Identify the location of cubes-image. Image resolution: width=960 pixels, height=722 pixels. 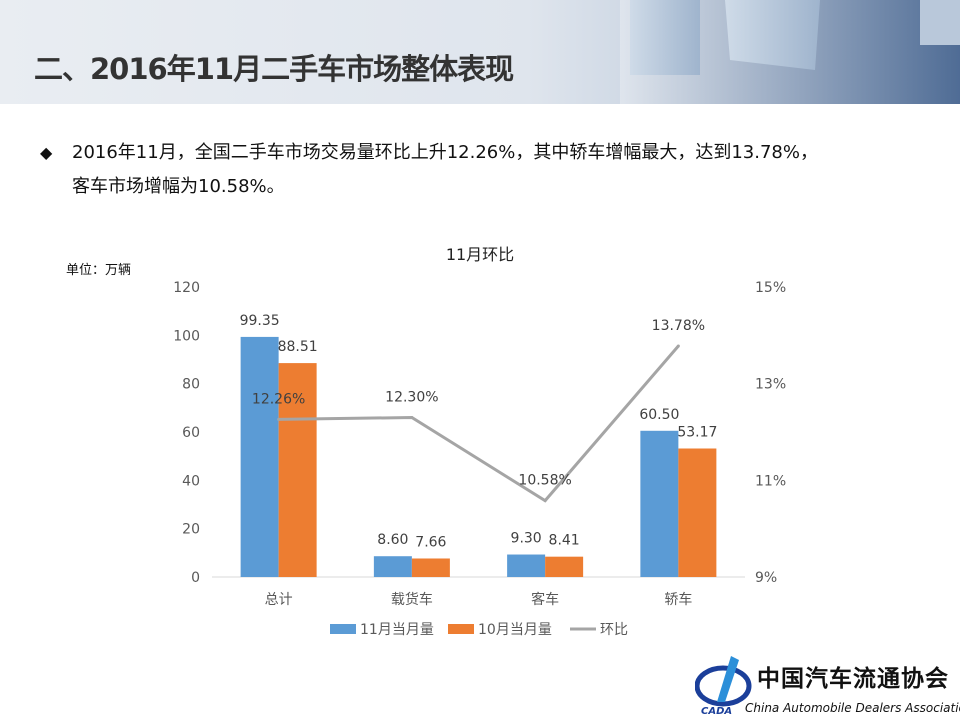
(790, 52).